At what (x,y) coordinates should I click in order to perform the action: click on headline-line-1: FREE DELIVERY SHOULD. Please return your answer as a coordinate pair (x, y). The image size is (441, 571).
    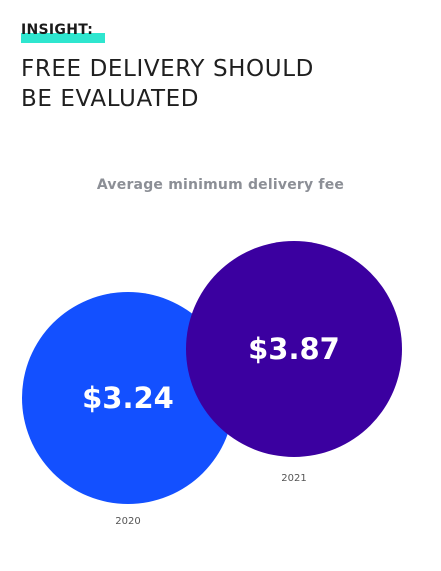
    Looking at the image, I should click on (167, 69).